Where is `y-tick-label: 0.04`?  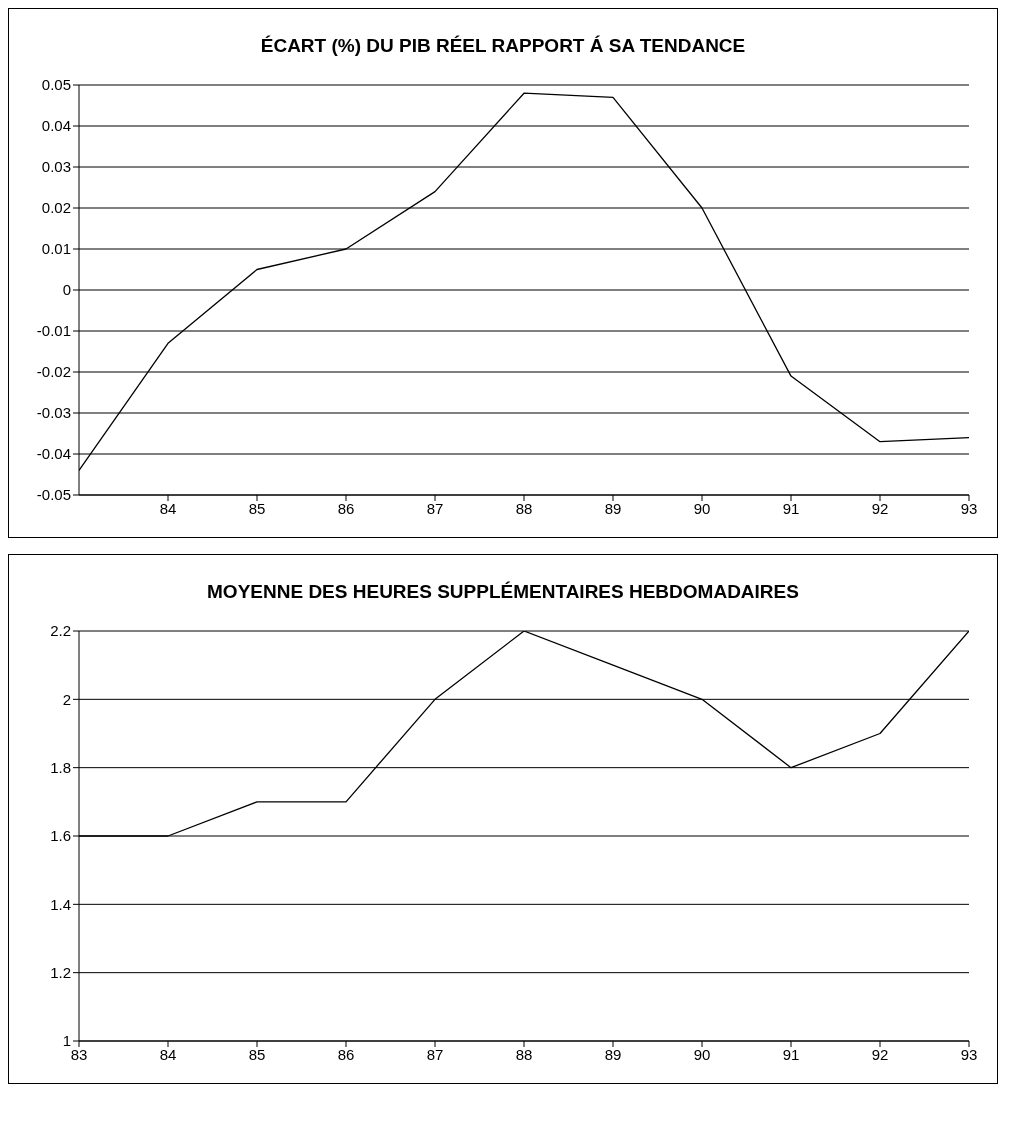 y-tick-label: 0.04 is located at coordinates (56, 126).